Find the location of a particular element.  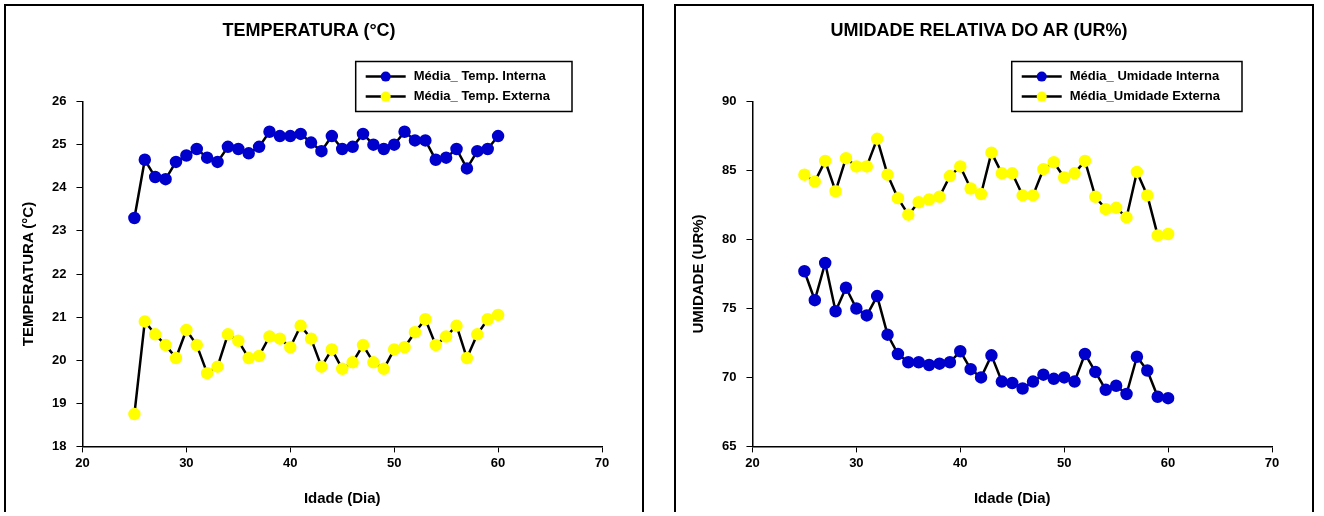

y-tick-label: 25 is located at coordinates (59, 144).